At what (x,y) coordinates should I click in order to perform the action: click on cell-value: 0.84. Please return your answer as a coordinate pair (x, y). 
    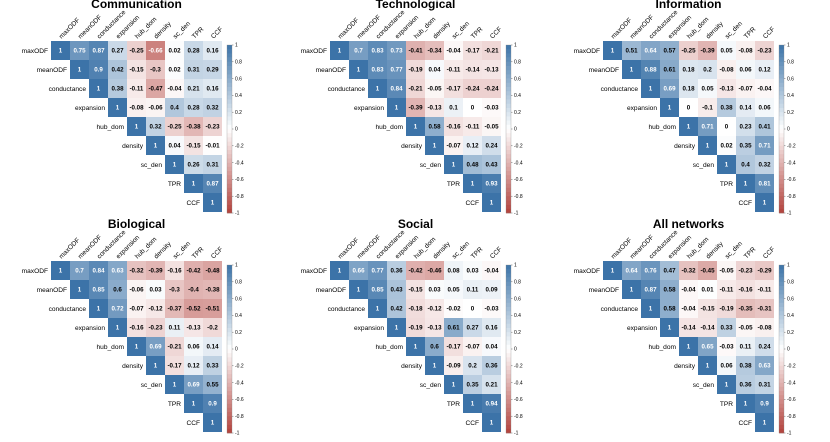
    Looking at the image, I should click on (98, 271).